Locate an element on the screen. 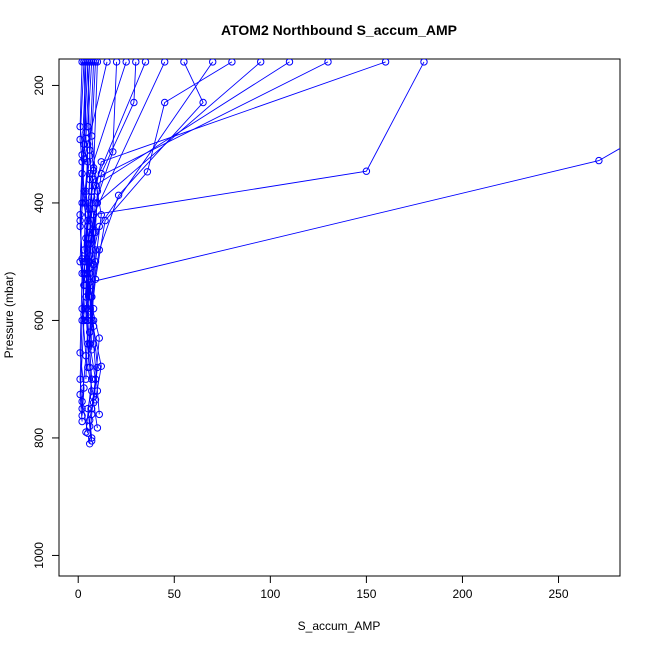 This screenshot has height=650, width=650. x-axis-label: S_accum_AMP is located at coordinates (339, 626).